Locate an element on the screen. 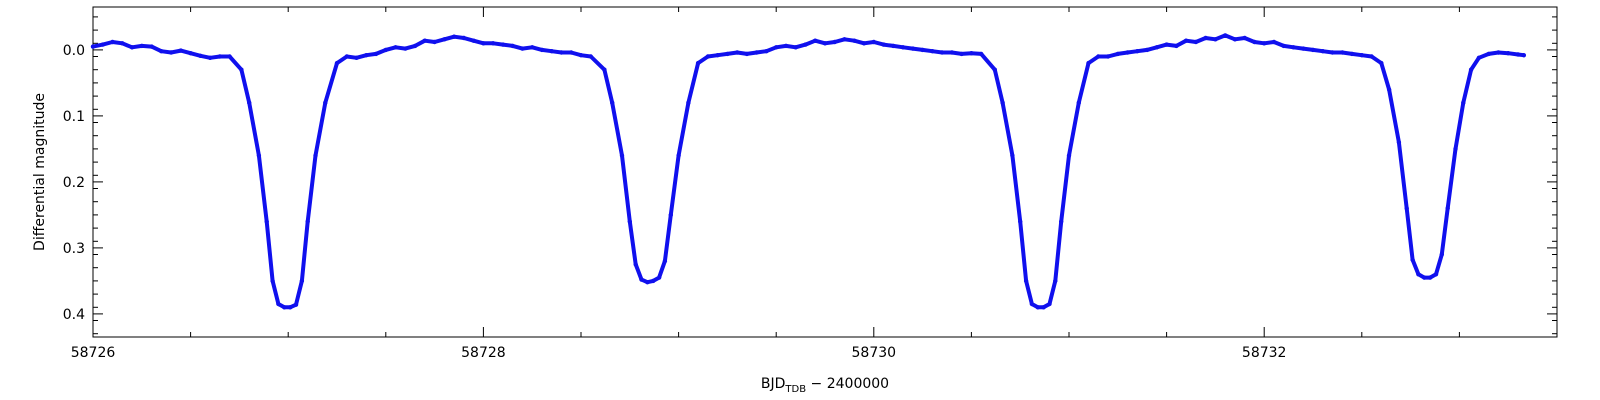 Image resolution: width=1600 pixels, height=400 pixels. y-tick-label: 0.1 is located at coordinates (74, 117).